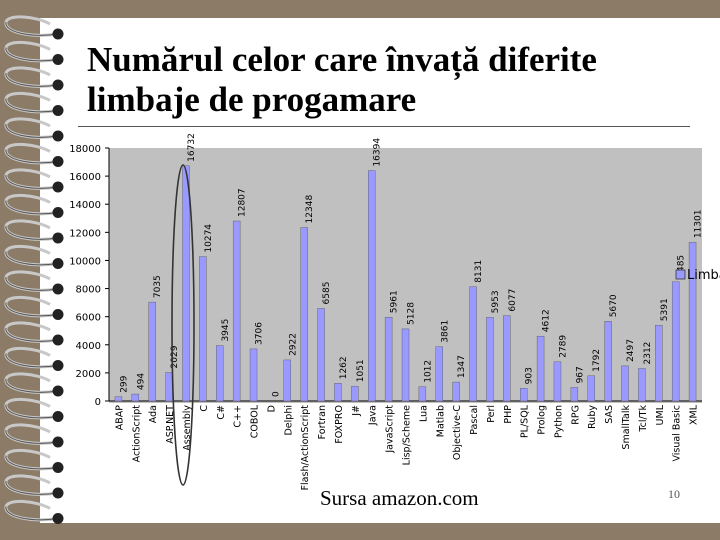 This screenshot has width=720, height=540. What do you see at coordinates (575, 415) in the screenshot?
I see `category-label: RPG` at bounding box center [575, 415].